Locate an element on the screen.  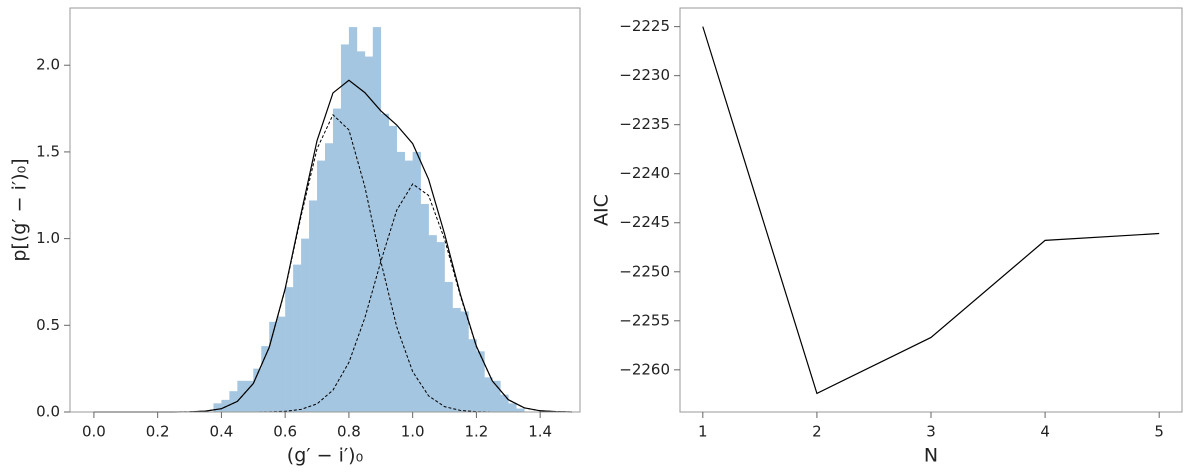
x-tick-label: 1 is located at coordinates (703, 432).